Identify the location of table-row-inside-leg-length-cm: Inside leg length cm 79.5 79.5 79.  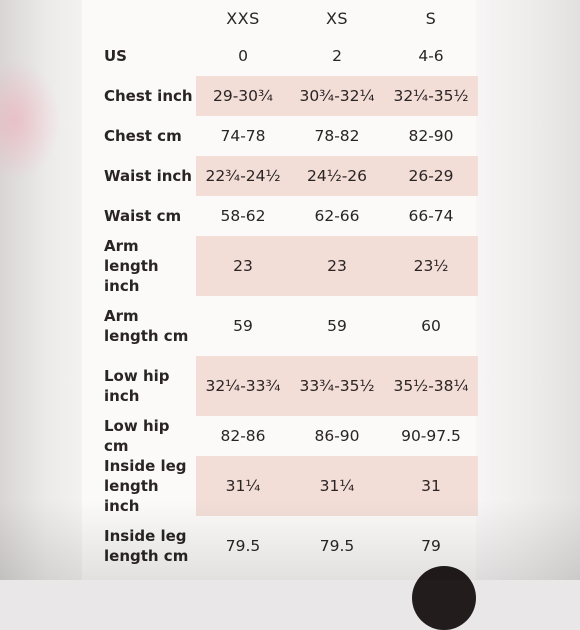
(286, 546).